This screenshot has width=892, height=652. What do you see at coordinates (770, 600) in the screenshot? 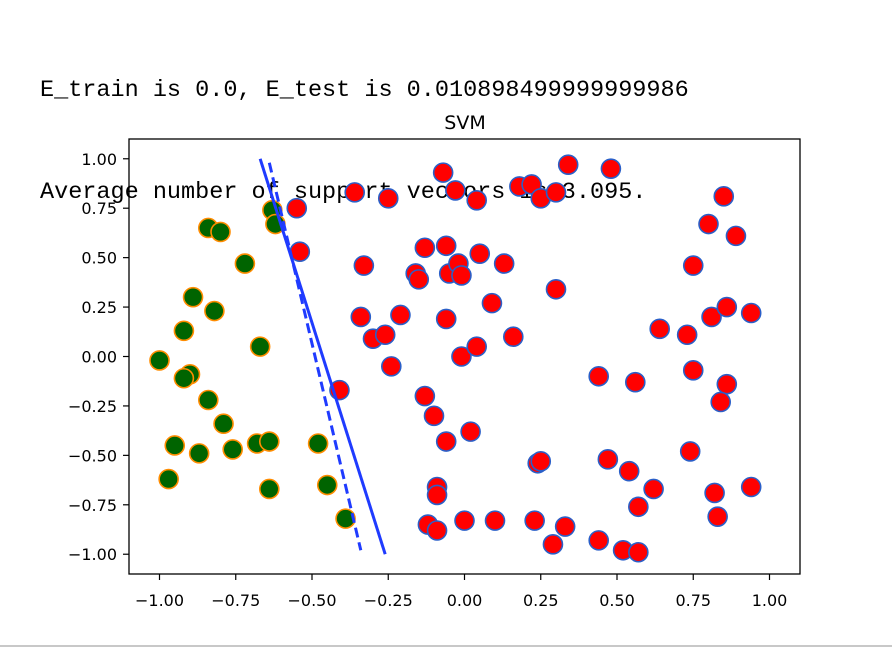
I see `x-tick-label: 1.00` at bounding box center [770, 600].